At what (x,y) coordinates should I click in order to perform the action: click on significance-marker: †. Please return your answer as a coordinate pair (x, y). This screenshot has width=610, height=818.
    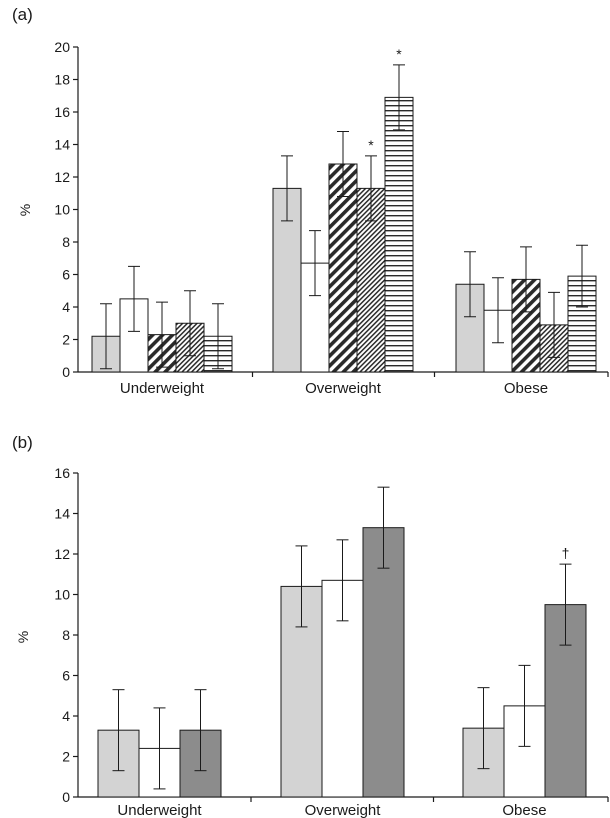
    Looking at the image, I should click on (566, 553).